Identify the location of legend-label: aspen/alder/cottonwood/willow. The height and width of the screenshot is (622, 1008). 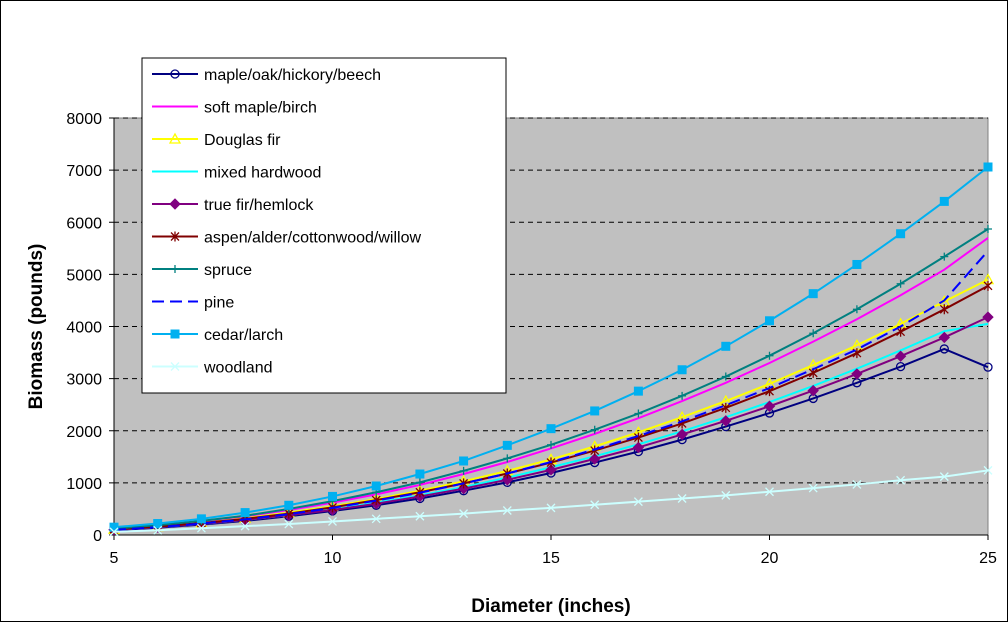
(312, 238).